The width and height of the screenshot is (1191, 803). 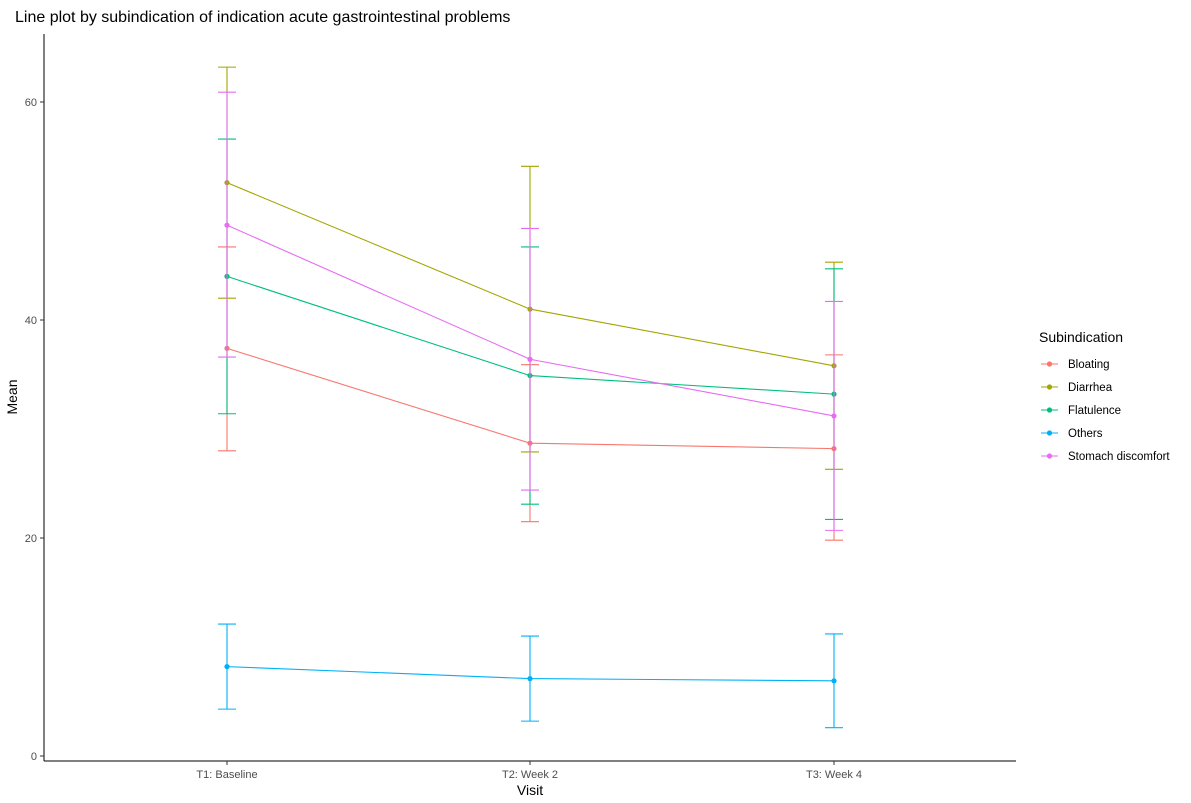 I want to click on series-others, so click(x=530, y=676).